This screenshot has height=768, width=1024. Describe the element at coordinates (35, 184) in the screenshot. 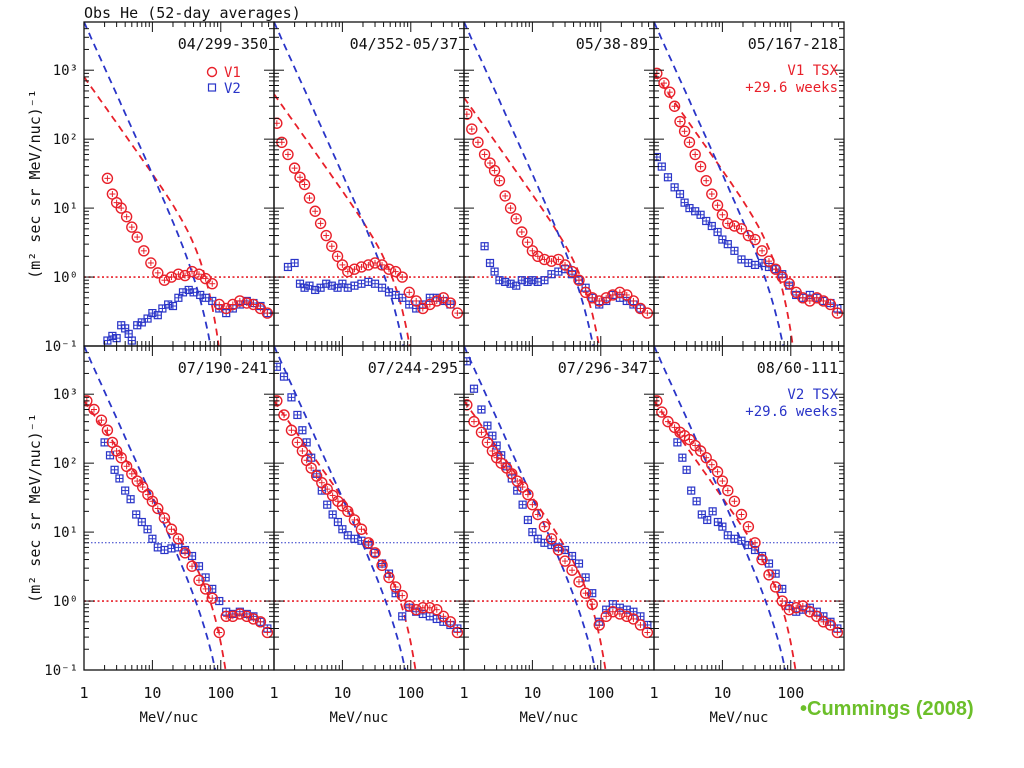

I see `y-axis-label: (m² sec sr MeV/nuc)⁻¹` at that location.